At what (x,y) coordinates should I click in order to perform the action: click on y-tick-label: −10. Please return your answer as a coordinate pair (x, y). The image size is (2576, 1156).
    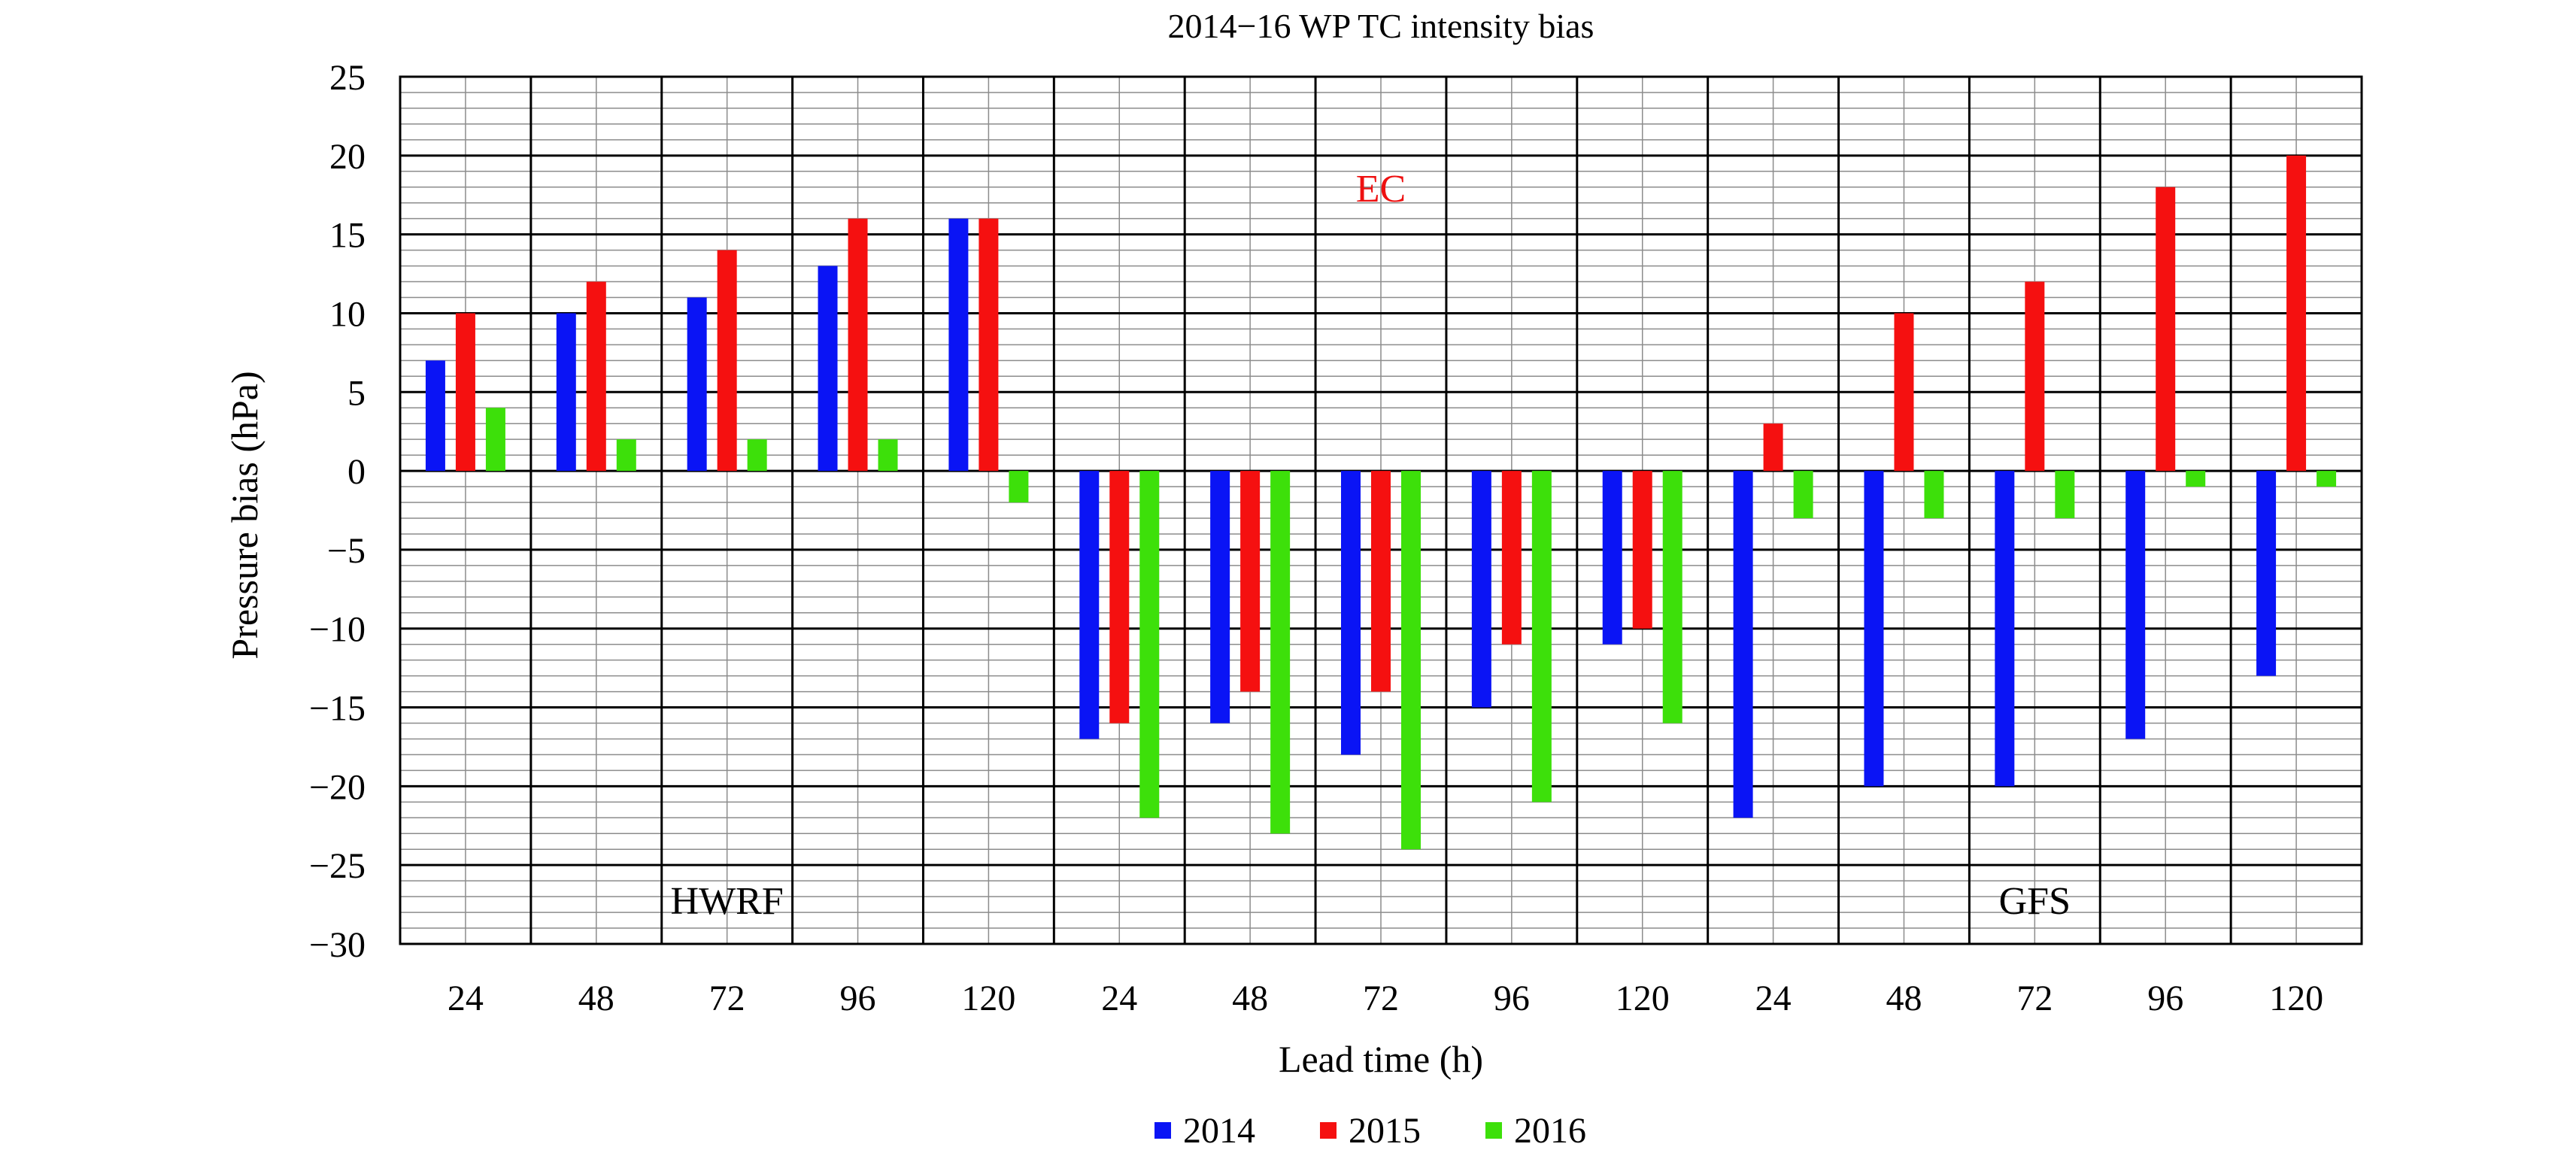
    Looking at the image, I should click on (337, 630).